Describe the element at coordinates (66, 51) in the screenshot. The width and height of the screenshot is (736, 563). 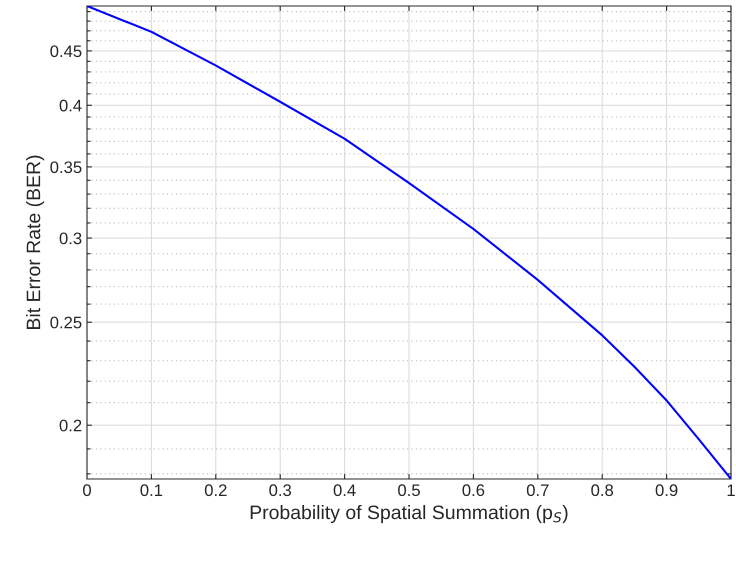
I see `y-tick-label: 0.45` at that location.